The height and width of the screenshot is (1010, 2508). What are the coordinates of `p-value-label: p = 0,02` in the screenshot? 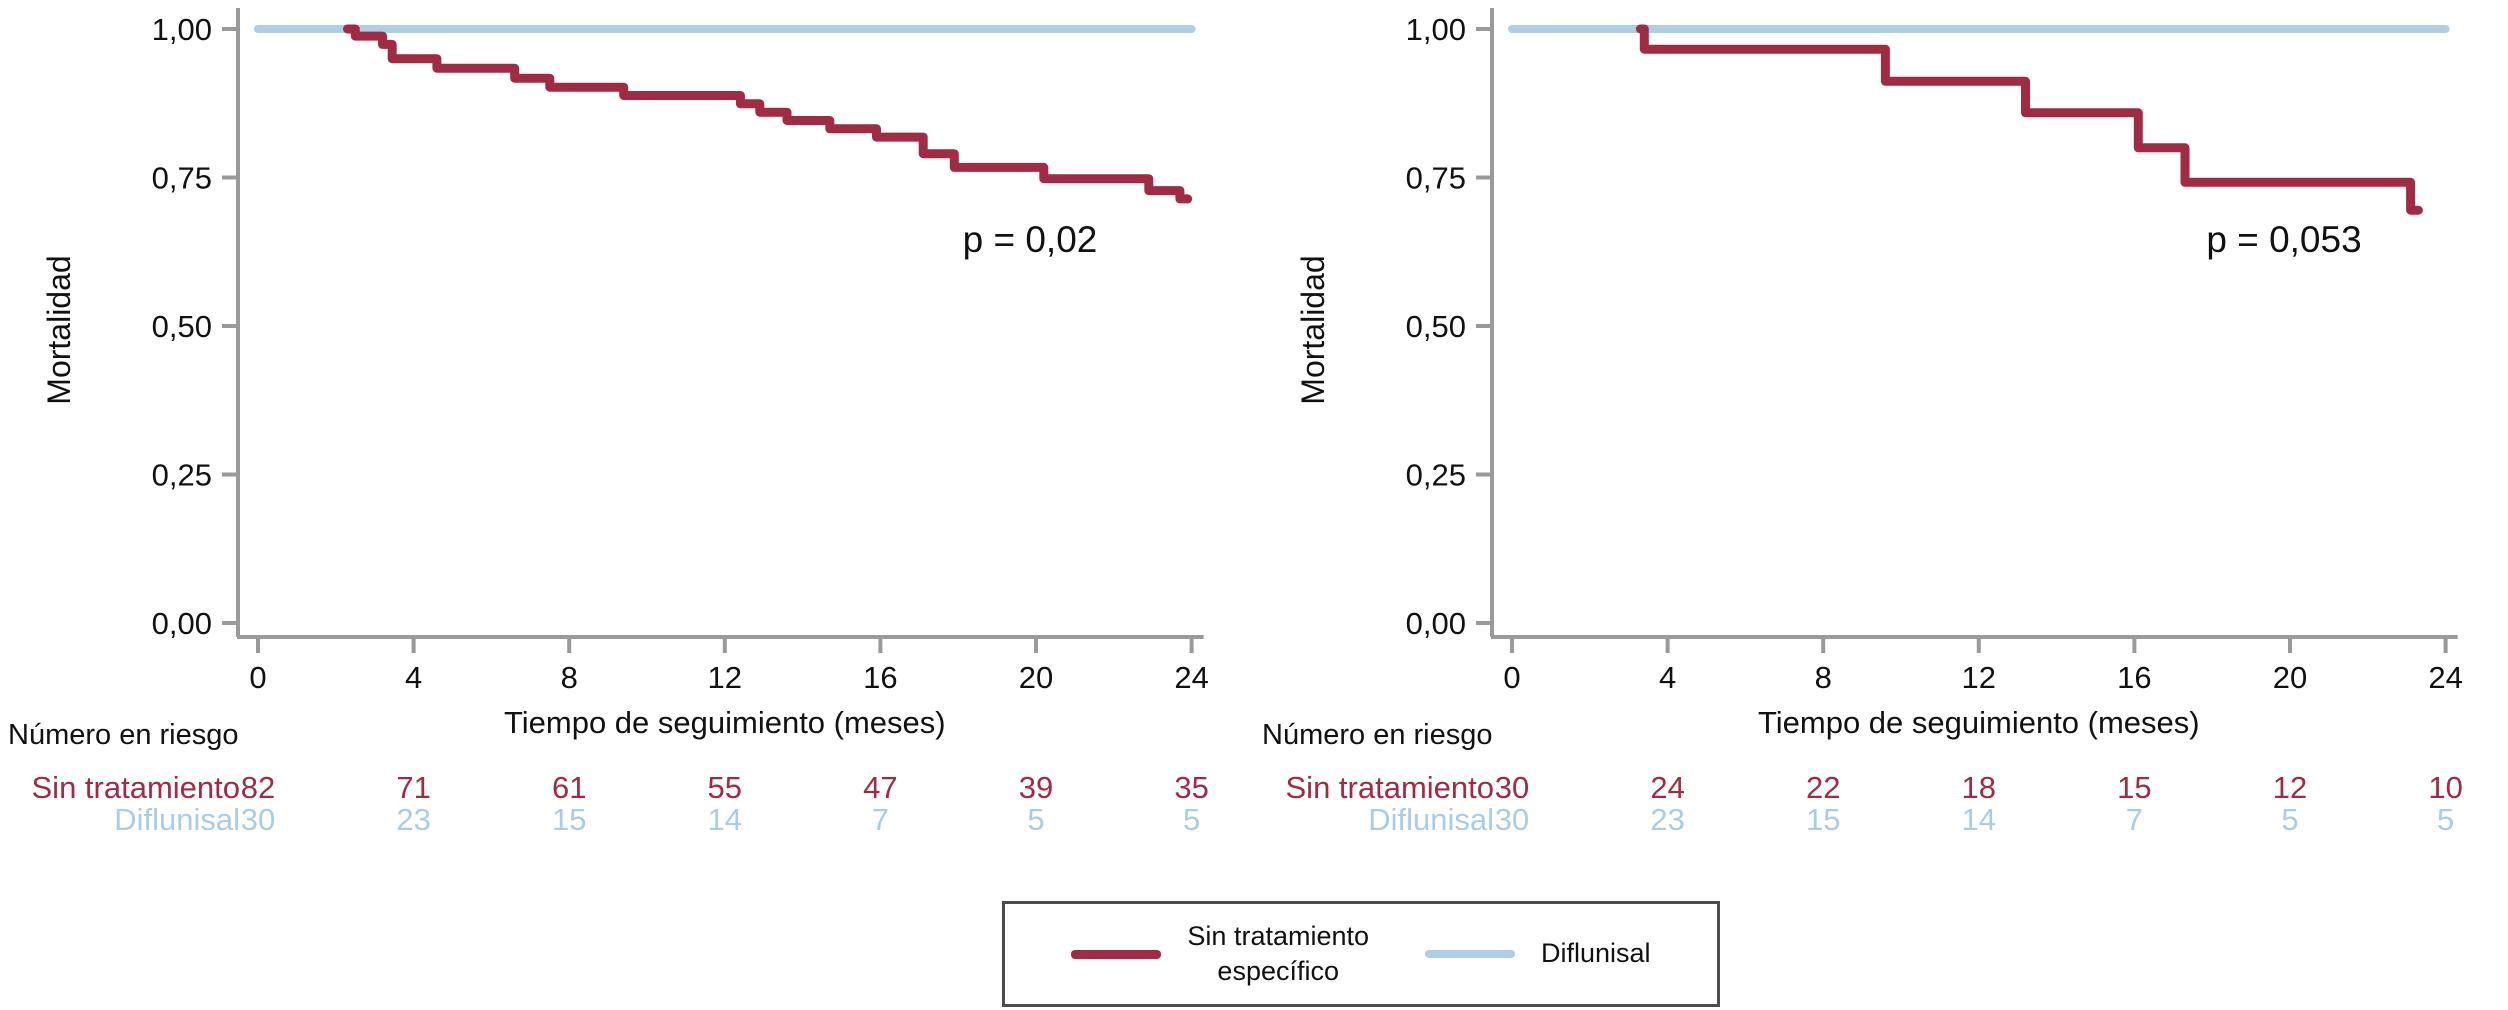 It's located at (1030, 239).